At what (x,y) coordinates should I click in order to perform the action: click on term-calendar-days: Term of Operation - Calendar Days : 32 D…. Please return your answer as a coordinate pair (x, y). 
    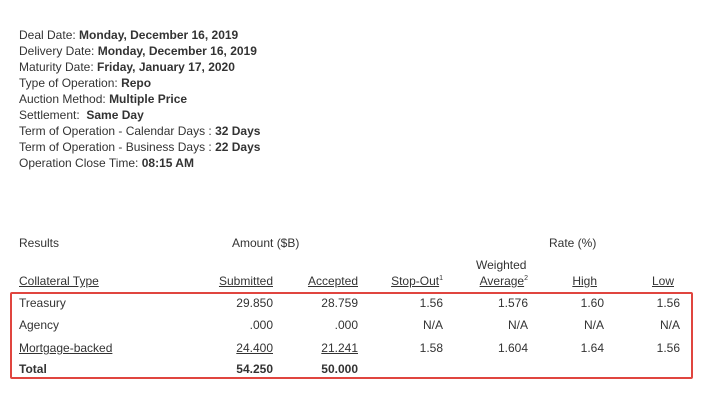
    Looking at the image, I should click on (140, 131).